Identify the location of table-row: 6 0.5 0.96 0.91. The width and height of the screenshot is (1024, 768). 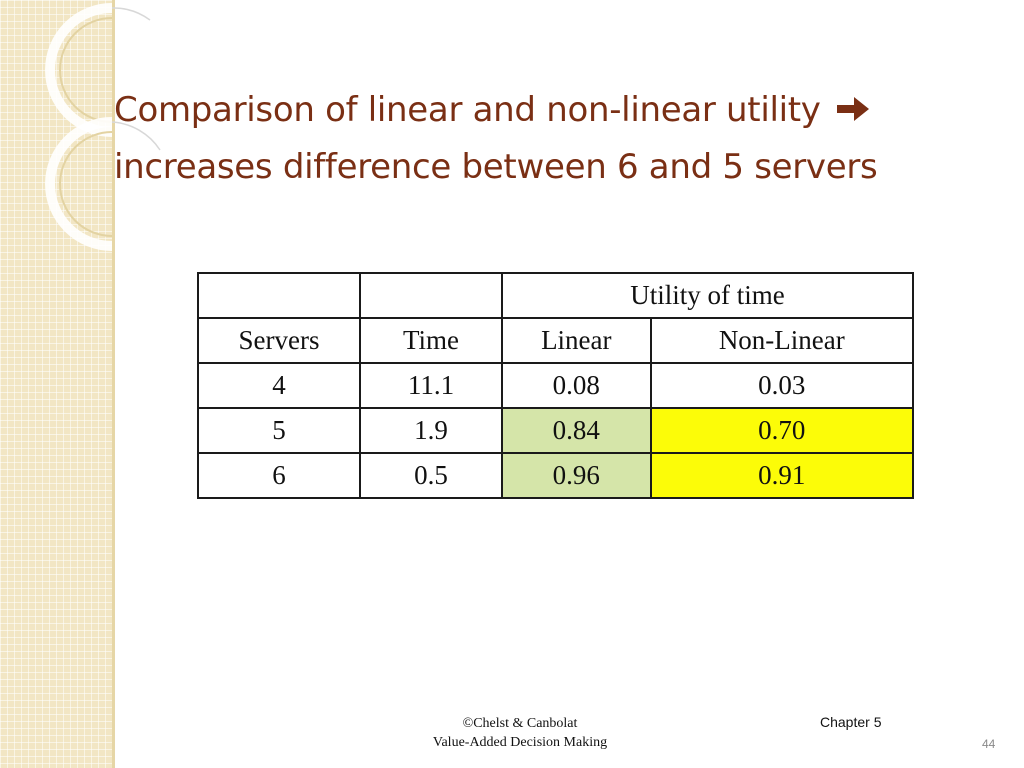
(556, 475).